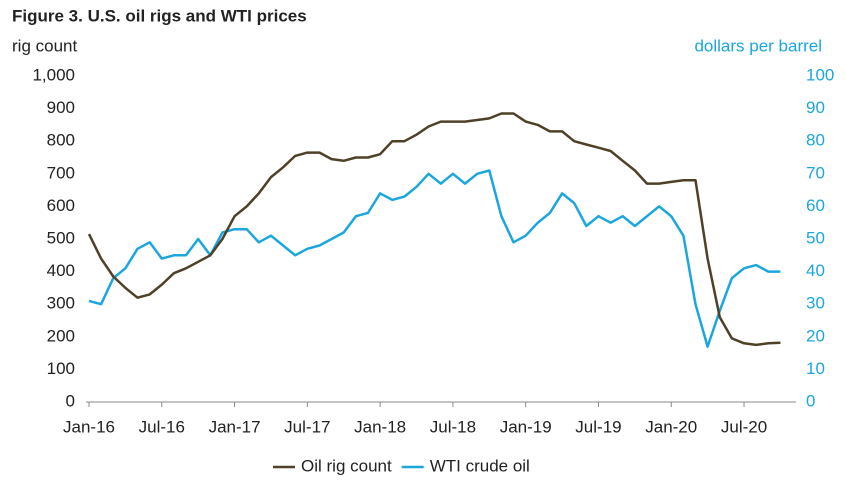  Describe the element at coordinates (61, 303) in the screenshot. I see `y-tick-label: 300` at that location.